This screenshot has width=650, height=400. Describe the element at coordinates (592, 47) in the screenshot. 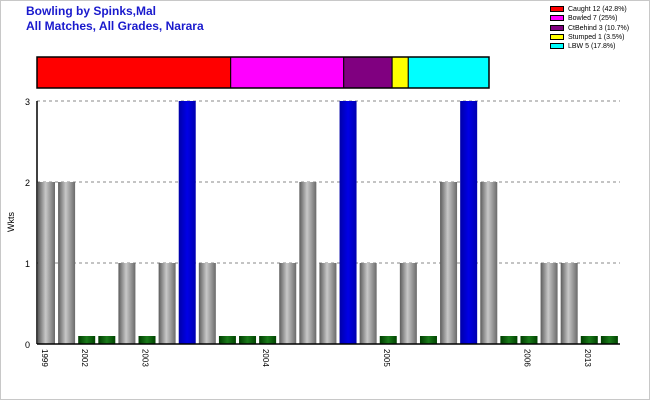

I see `legend-label-lbw: LBW 5 (17.8%)` at that location.